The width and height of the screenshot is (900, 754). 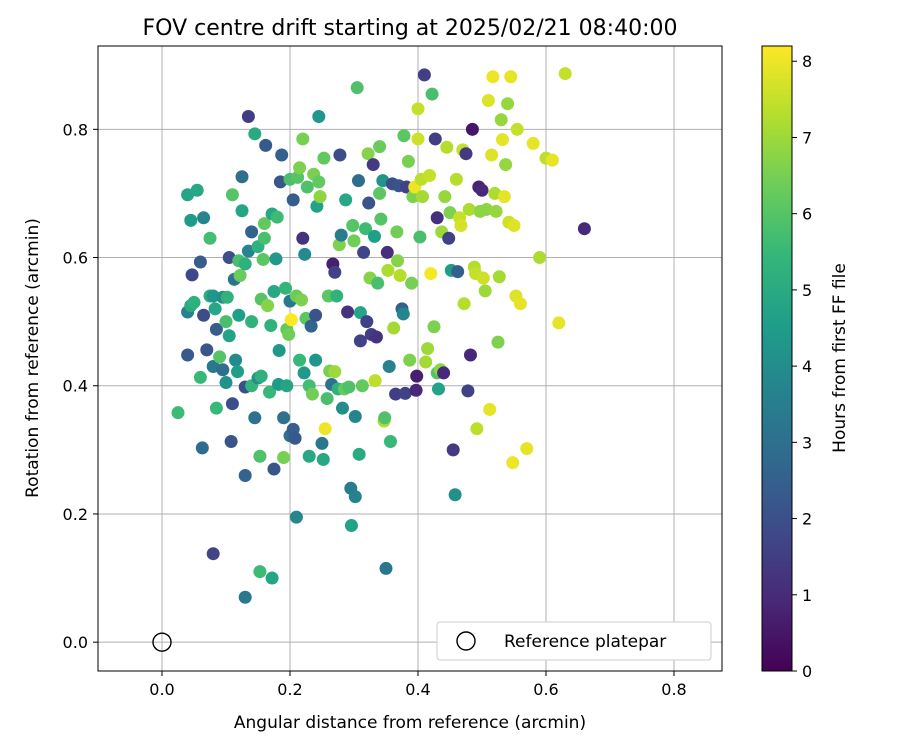 What do you see at coordinates (807, 671) in the screenshot?
I see `colorbar-tick-label: 0` at bounding box center [807, 671].